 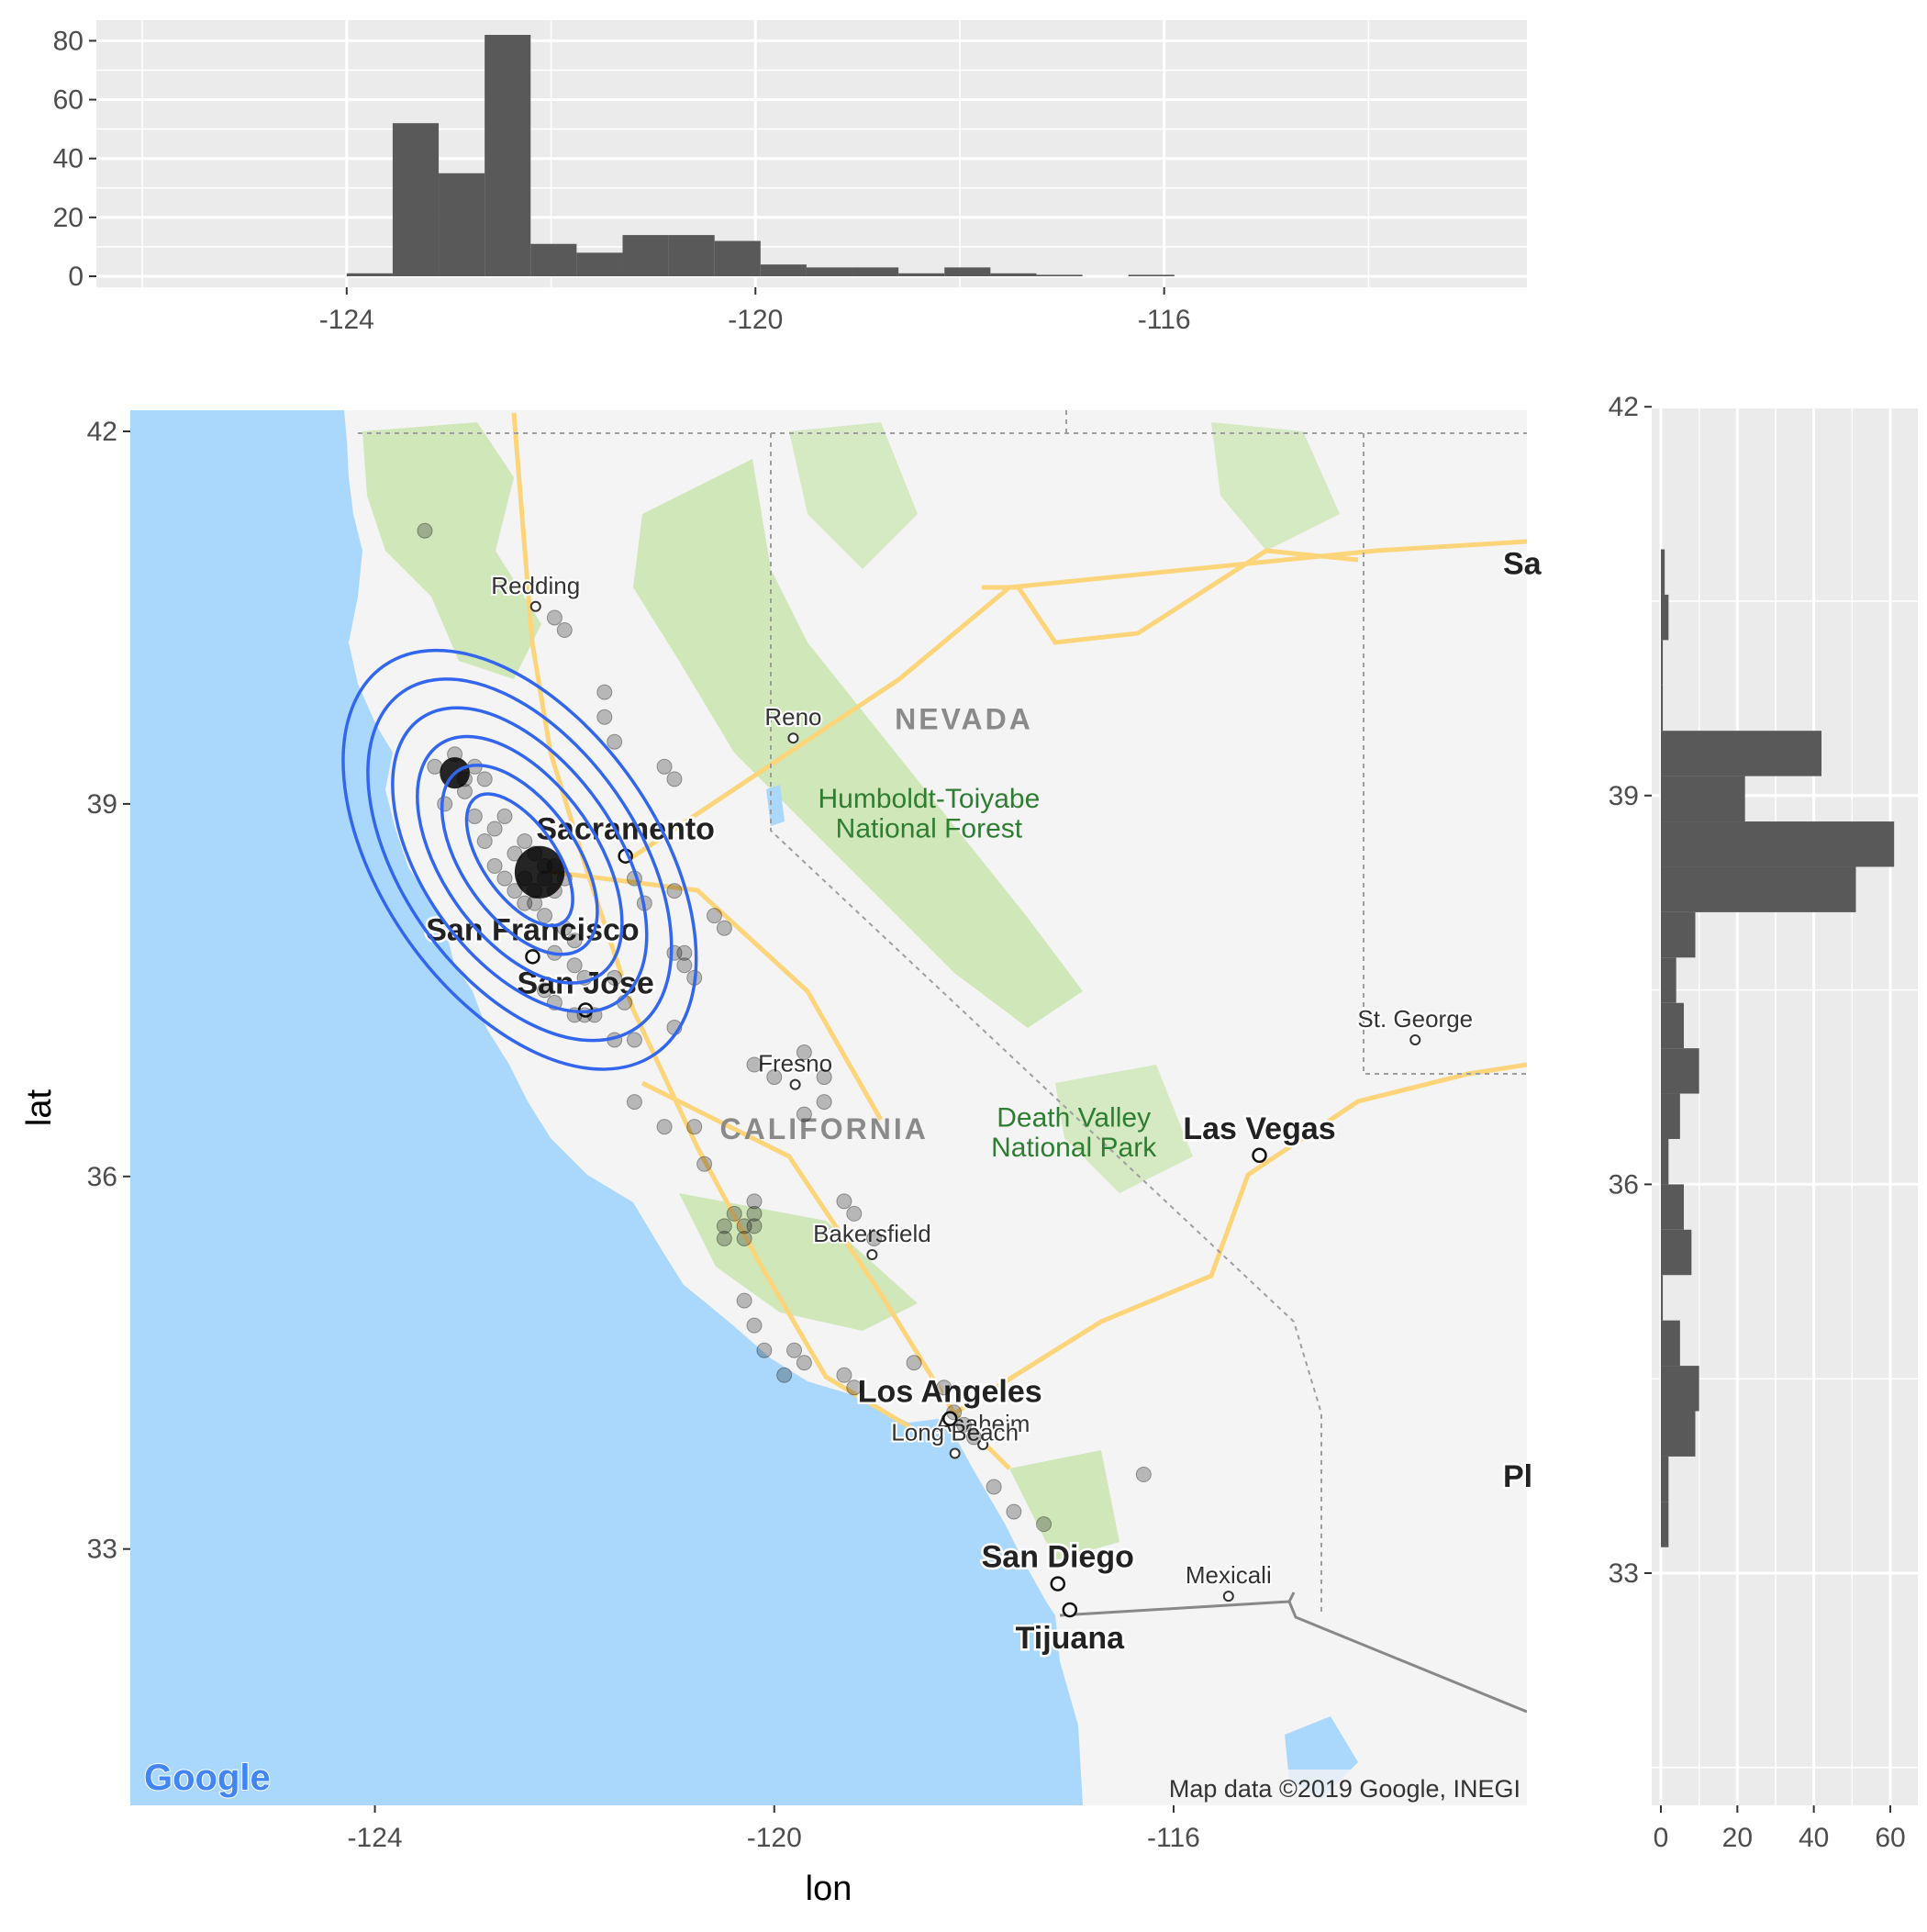 What do you see at coordinates (76, 277) in the screenshot?
I see `y-tick-label: 0` at bounding box center [76, 277].